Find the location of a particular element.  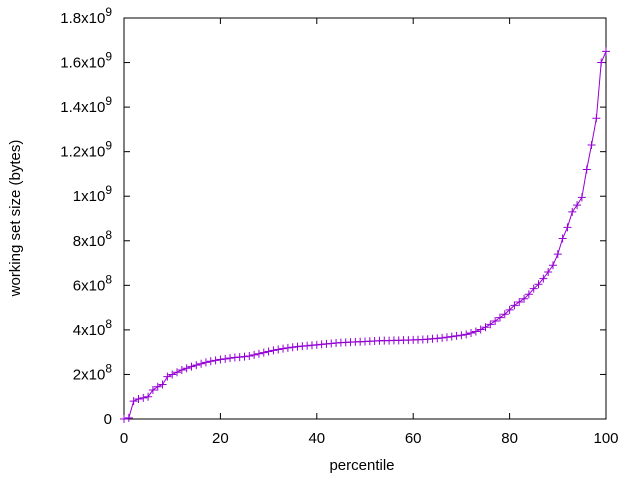

y-tick-label: 6x10⁸ is located at coordinates (93, 283).